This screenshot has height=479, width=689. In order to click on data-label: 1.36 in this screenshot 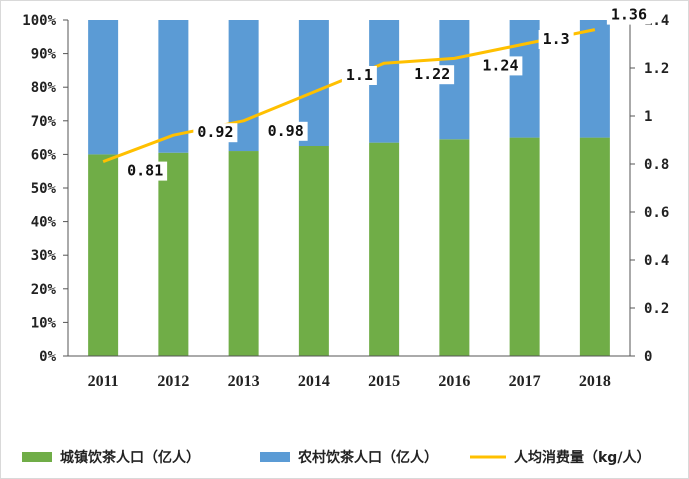, I will do `click(629, 15)`.